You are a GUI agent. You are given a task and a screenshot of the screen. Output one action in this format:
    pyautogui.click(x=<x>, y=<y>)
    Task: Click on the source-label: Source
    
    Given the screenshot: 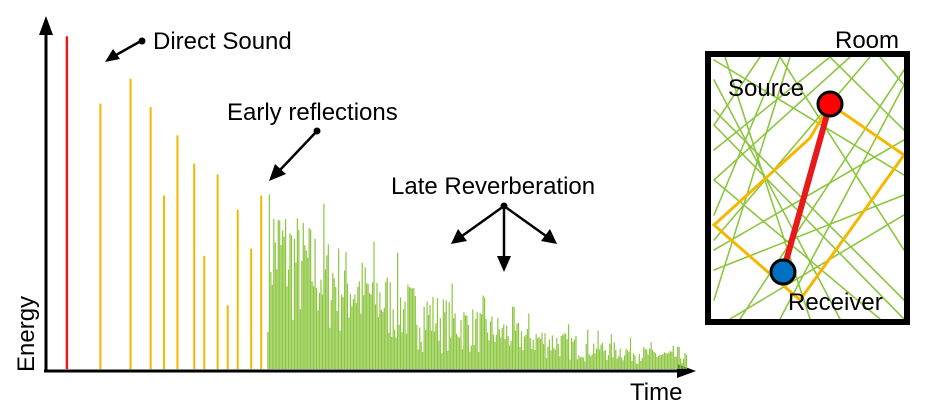 What is the action you would take?
    pyautogui.click(x=766, y=88)
    